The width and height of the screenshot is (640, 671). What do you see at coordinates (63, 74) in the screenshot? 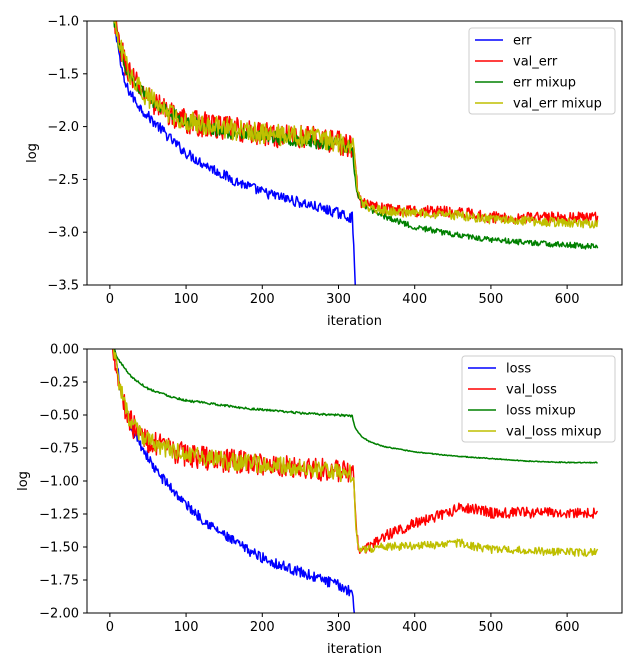
I see `y-tick-label: −1.5` at bounding box center [63, 74].